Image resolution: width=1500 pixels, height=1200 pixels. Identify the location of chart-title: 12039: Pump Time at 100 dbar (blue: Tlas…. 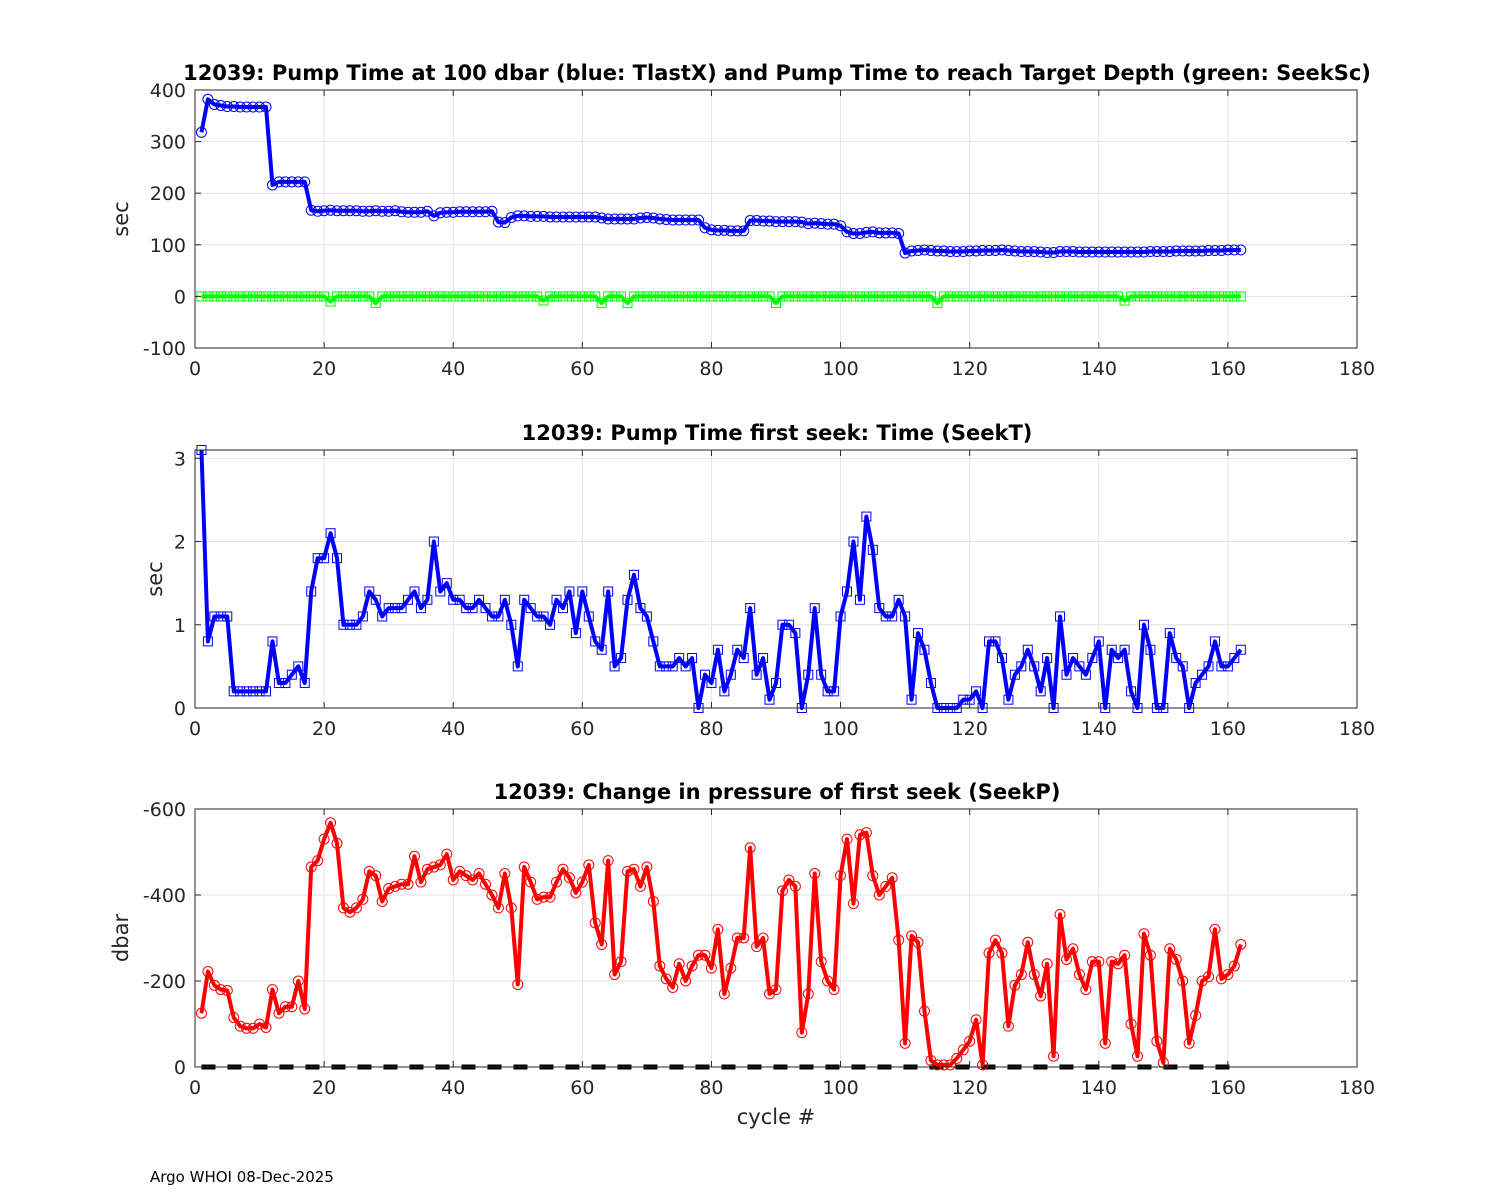
(777, 73).